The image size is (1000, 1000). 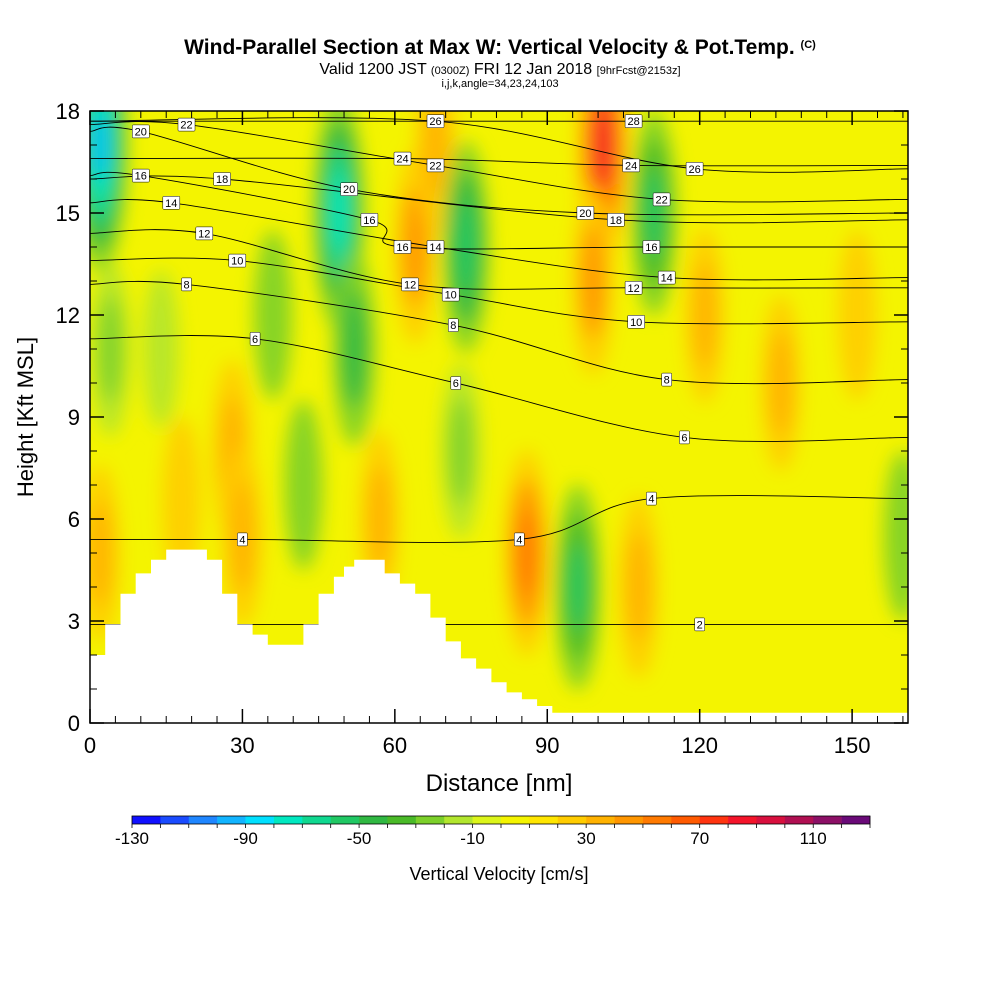 What do you see at coordinates (90, 745) in the screenshot?
I see `x-tick-label: 0` at bounding box center [90, 745].